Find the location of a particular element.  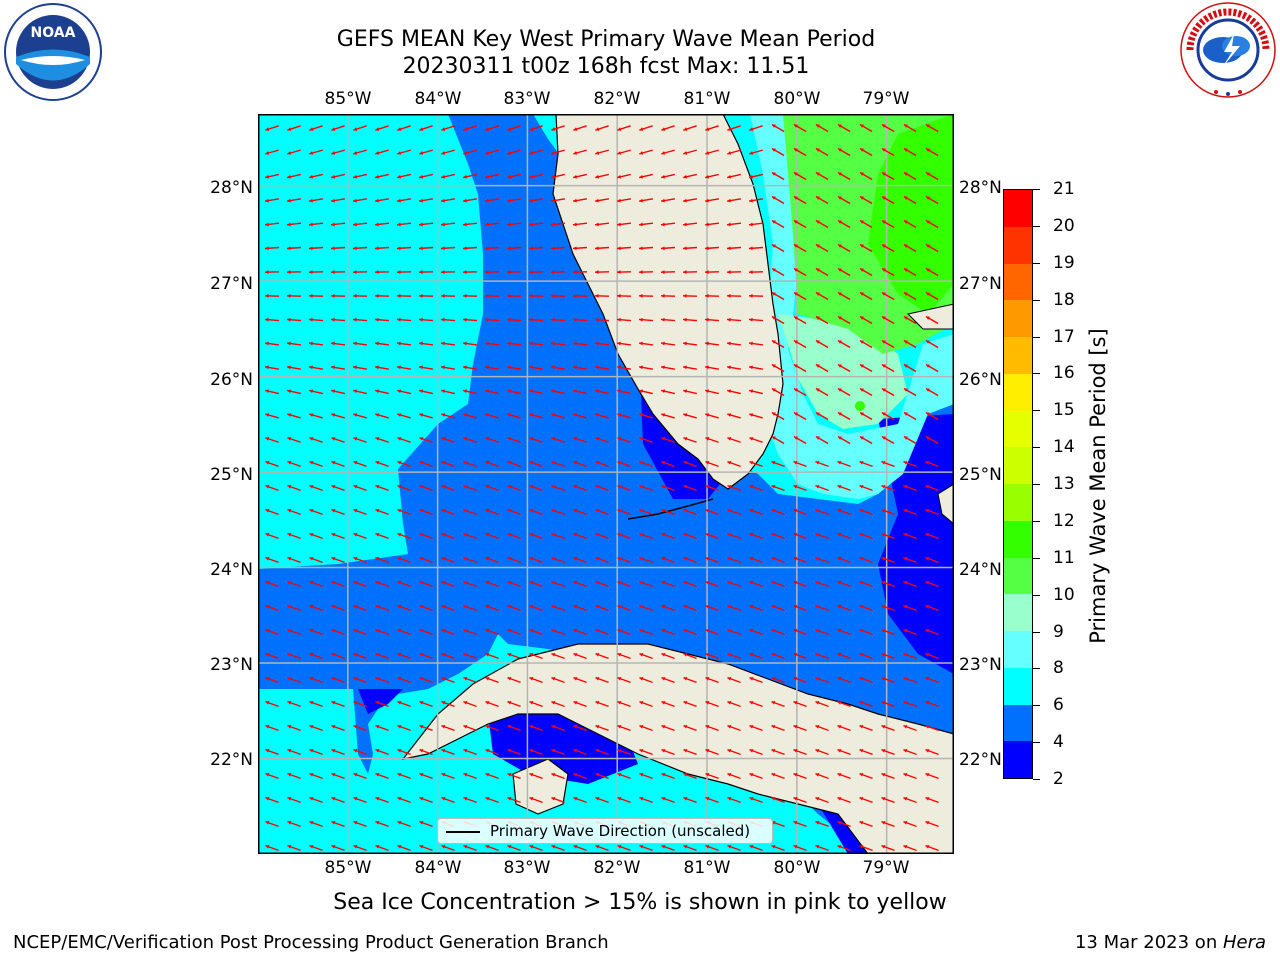

lat-tick-left: 24°N is located at coordinates (231, 570).